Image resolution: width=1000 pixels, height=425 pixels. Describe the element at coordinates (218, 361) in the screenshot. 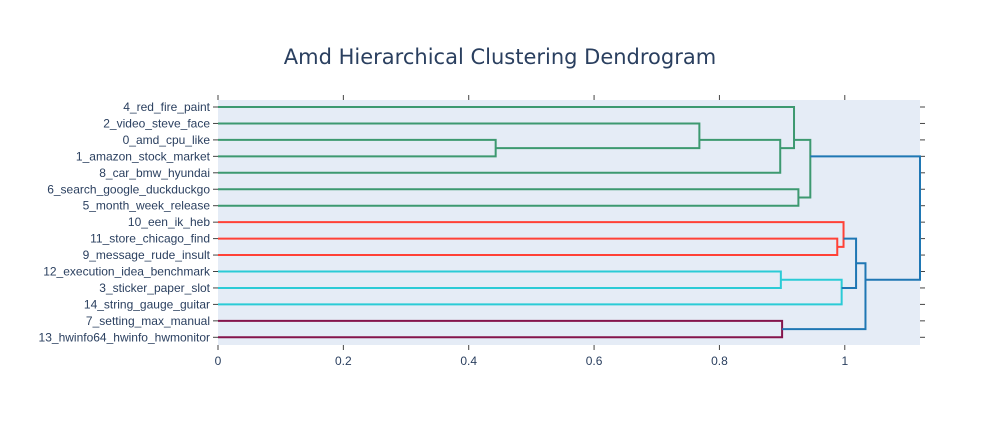

I see `x-tick-label: 0` at that location.